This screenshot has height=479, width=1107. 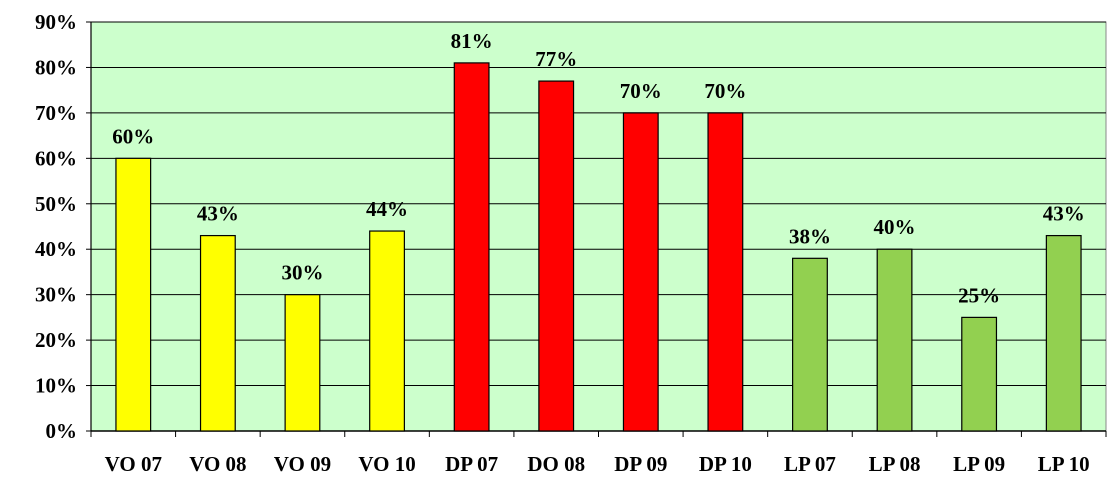 What do you see at coordinates (56, 67) in the screenshot?
I see `y-tick-label: 80%` at bounding box center [56, 67].